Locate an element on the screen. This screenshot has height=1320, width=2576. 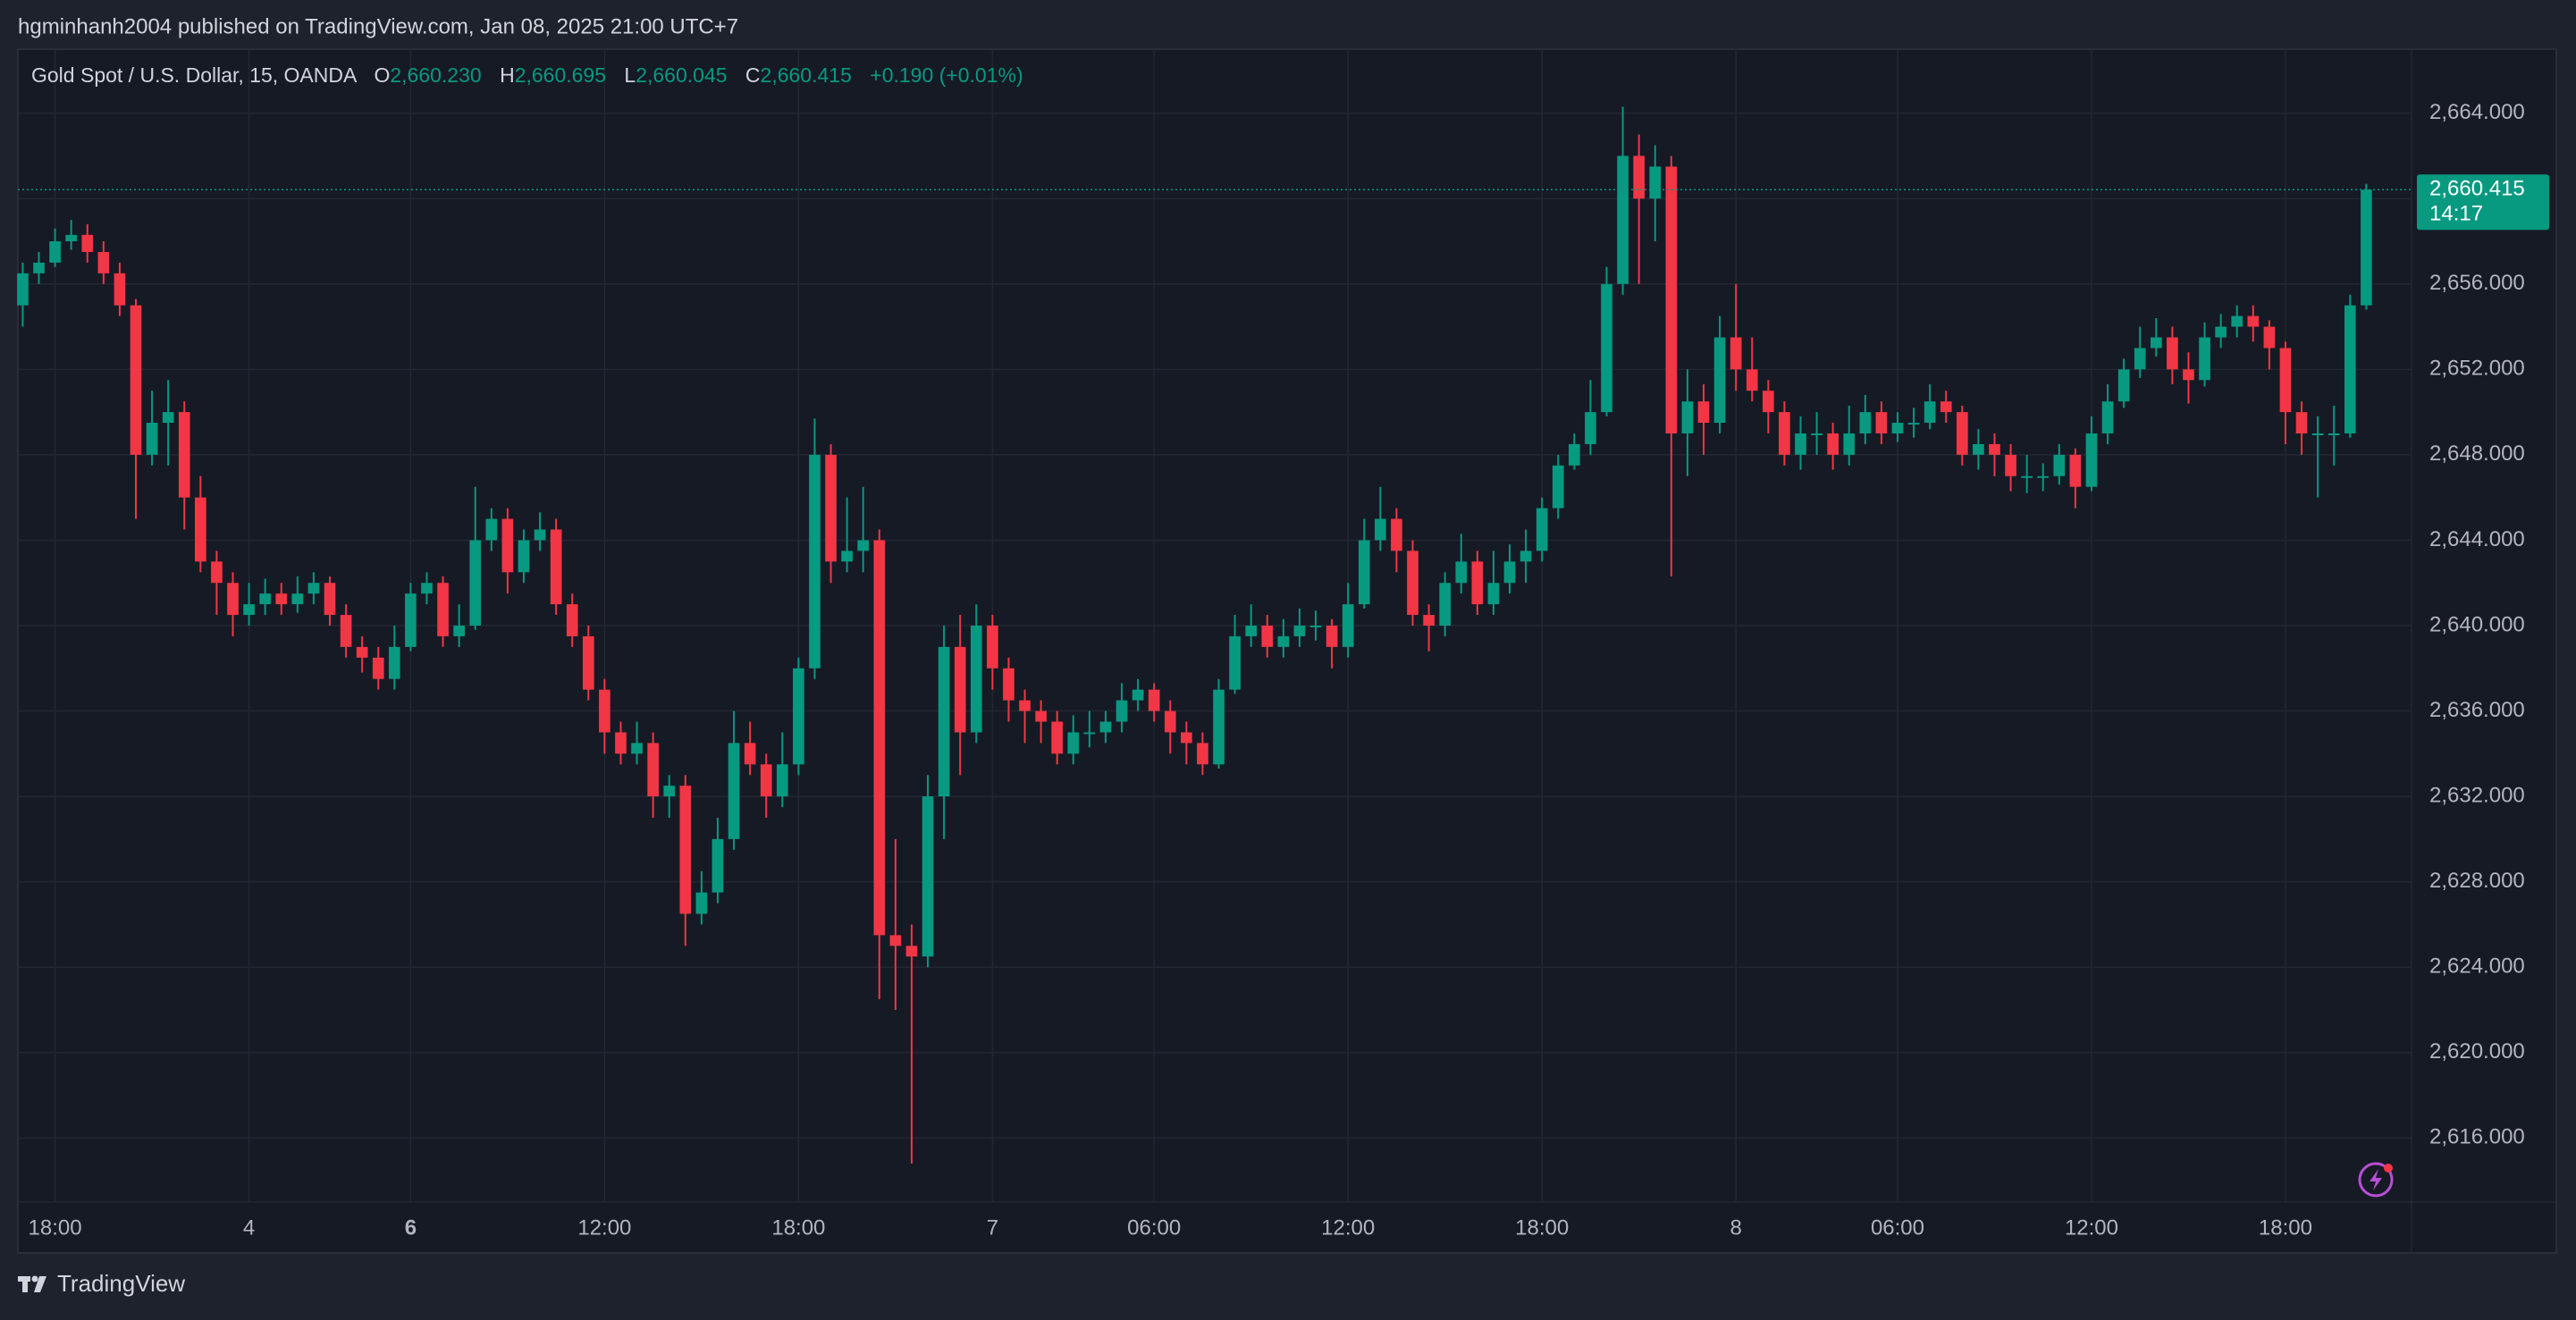
icon-ring is located at coordinates (2376, 1180).